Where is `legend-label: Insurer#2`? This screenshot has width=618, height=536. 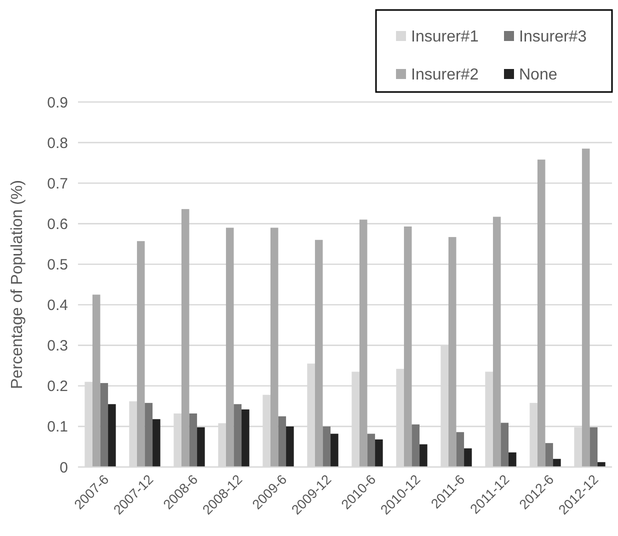 legend-label: Insurer#2 is located at coordinates (445, 75).